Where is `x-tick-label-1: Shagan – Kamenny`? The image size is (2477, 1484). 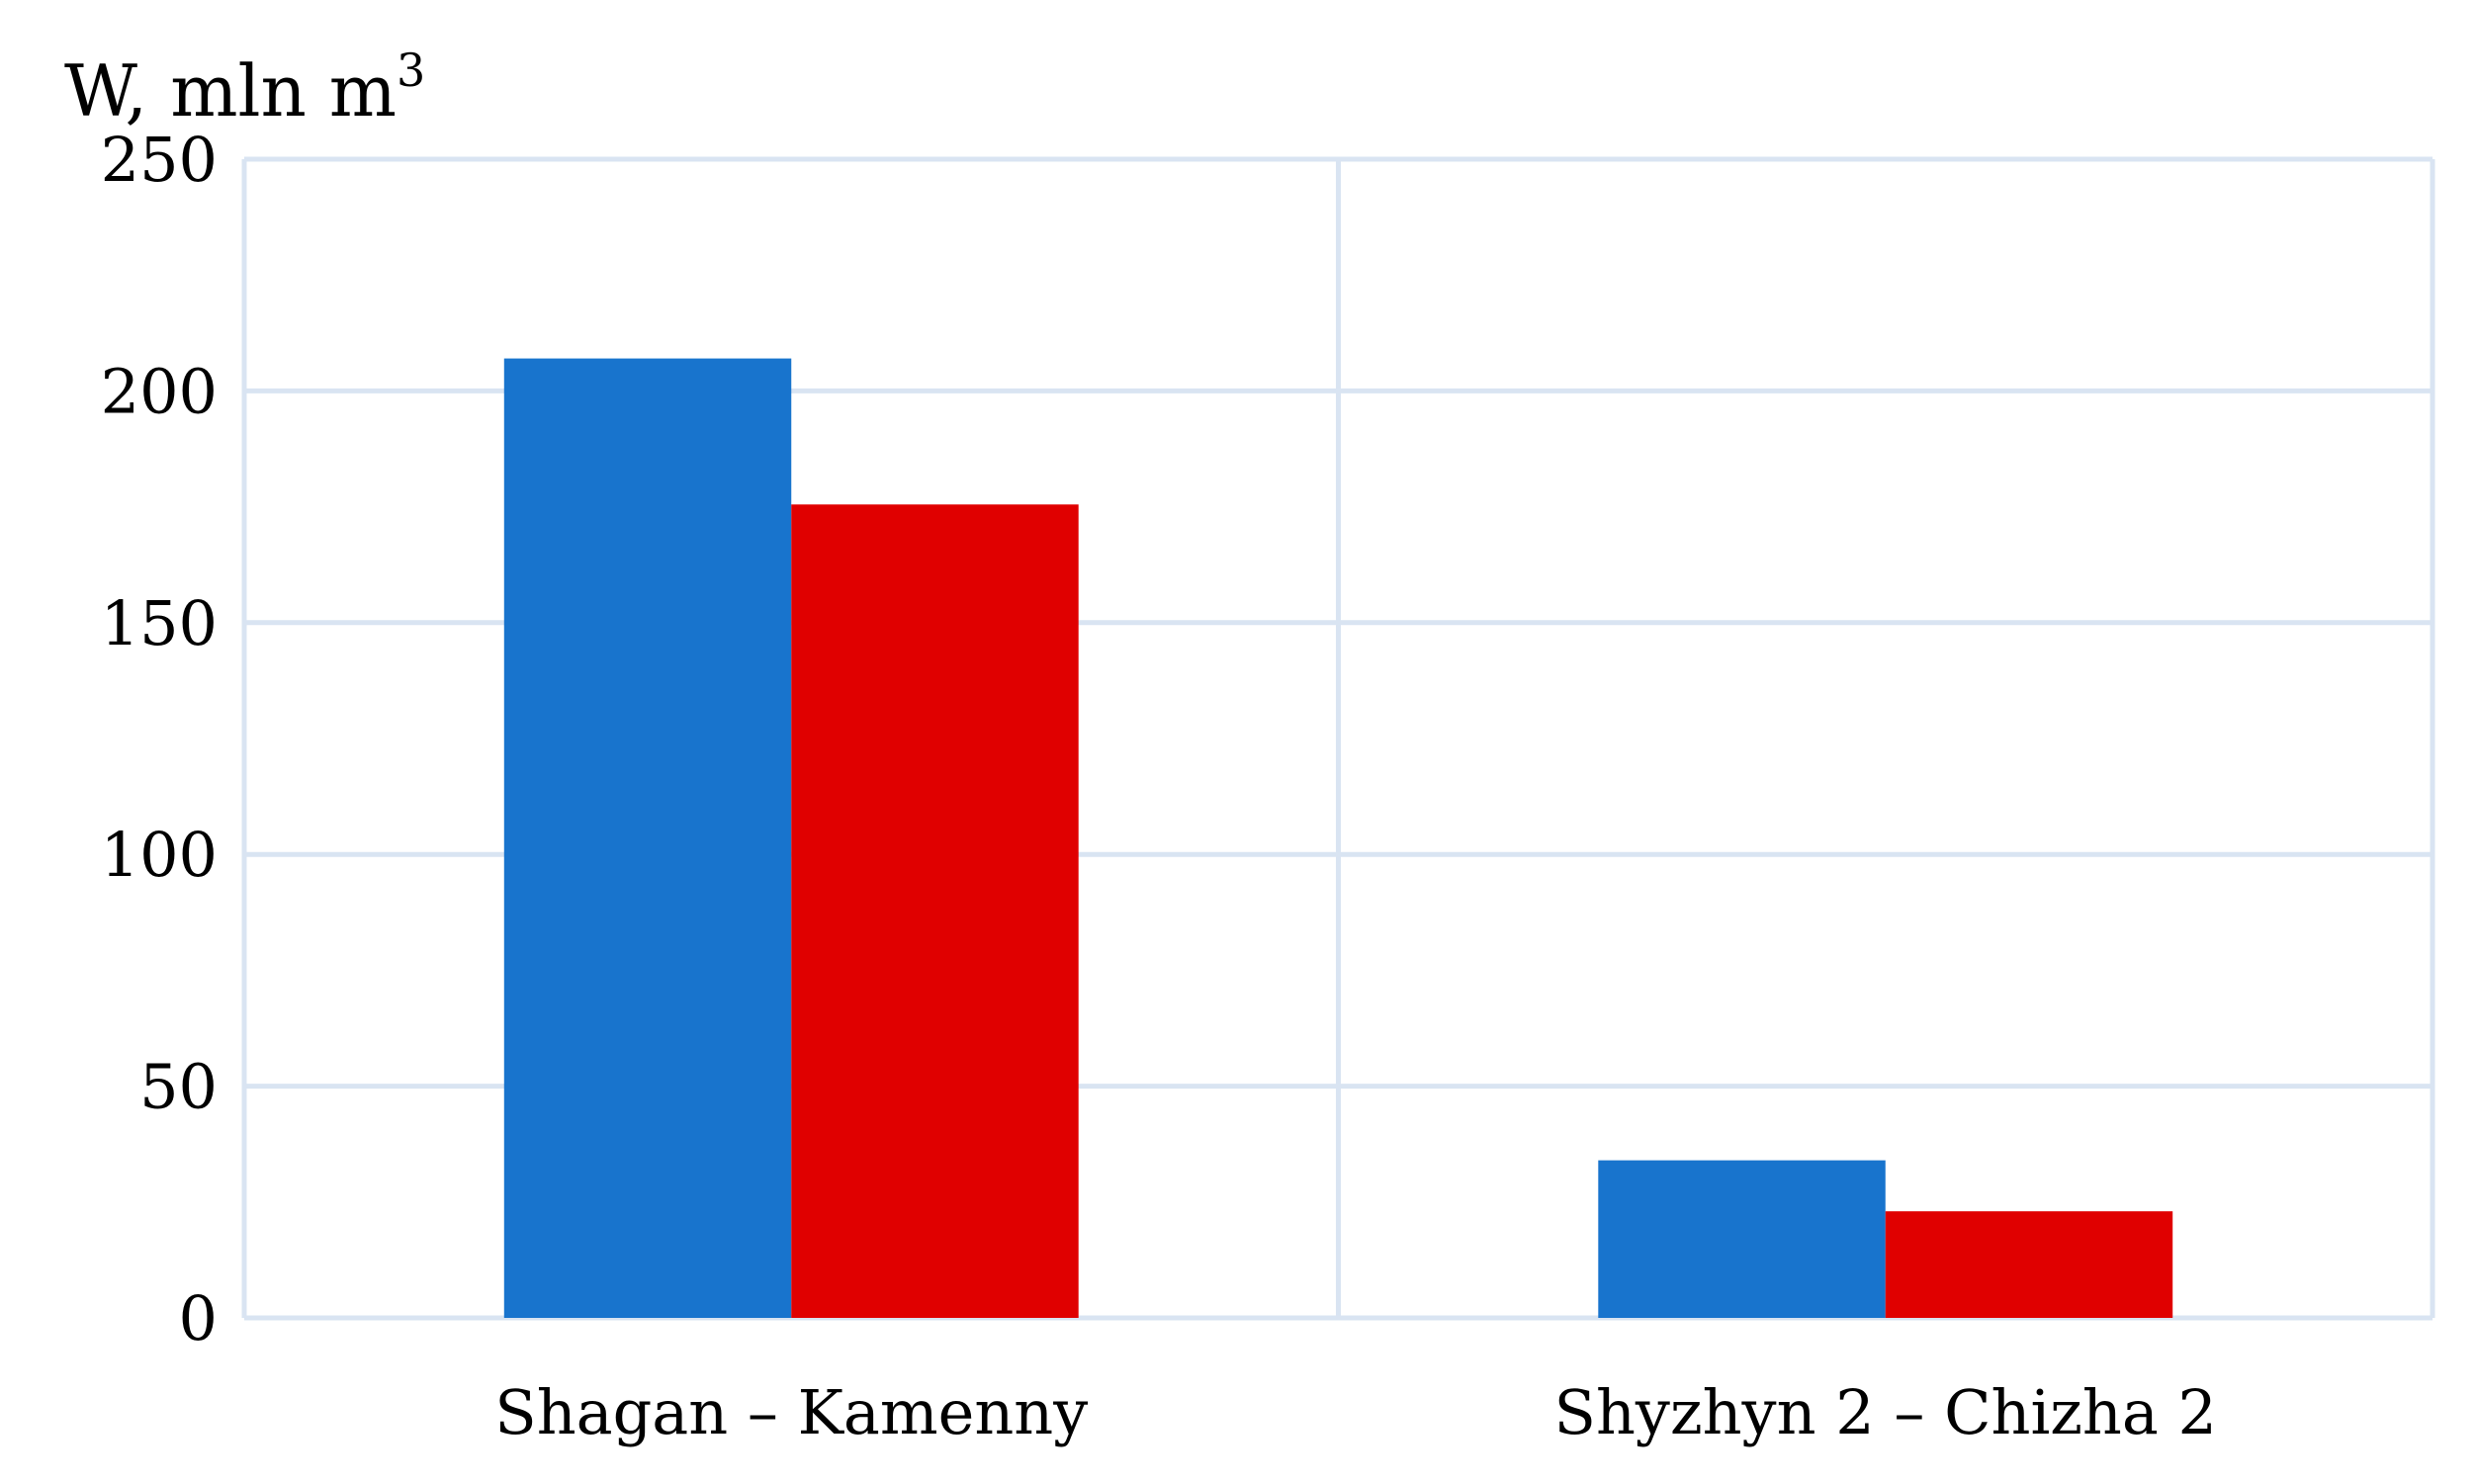
x-tick-label-1: Shagan – Kamenny is located at coordinates (791, 1412).